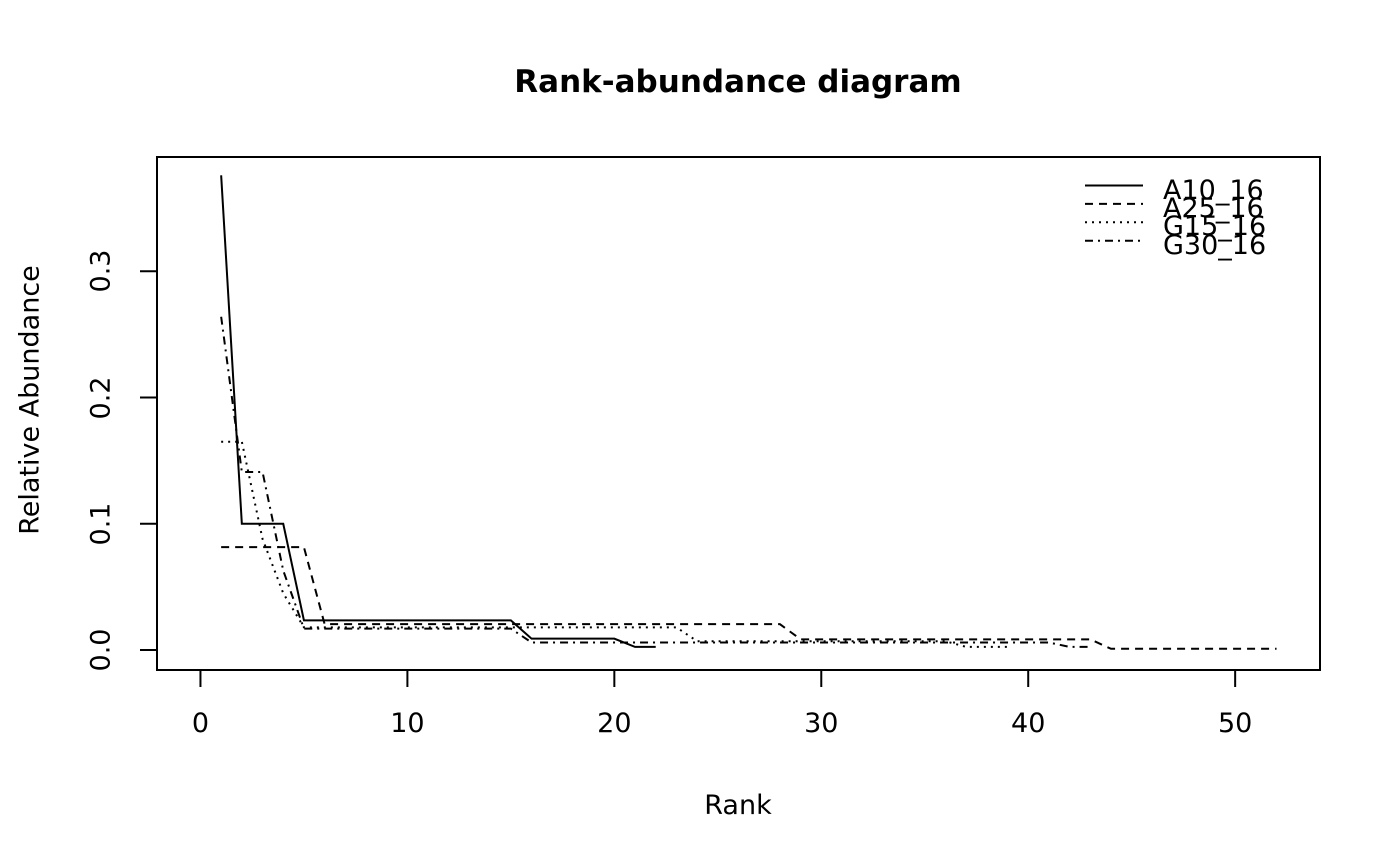 This screenshot has height=866, width=1400. I want to click on x-tick-label: 30, so click(821, 723).